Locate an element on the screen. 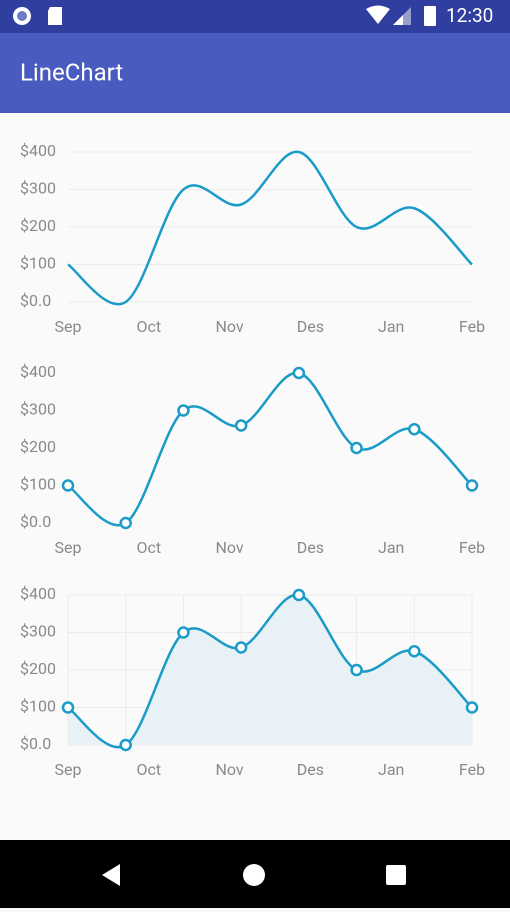 This screenshot has width=510, height=912. status-icon is located at coordinates (22, 16).